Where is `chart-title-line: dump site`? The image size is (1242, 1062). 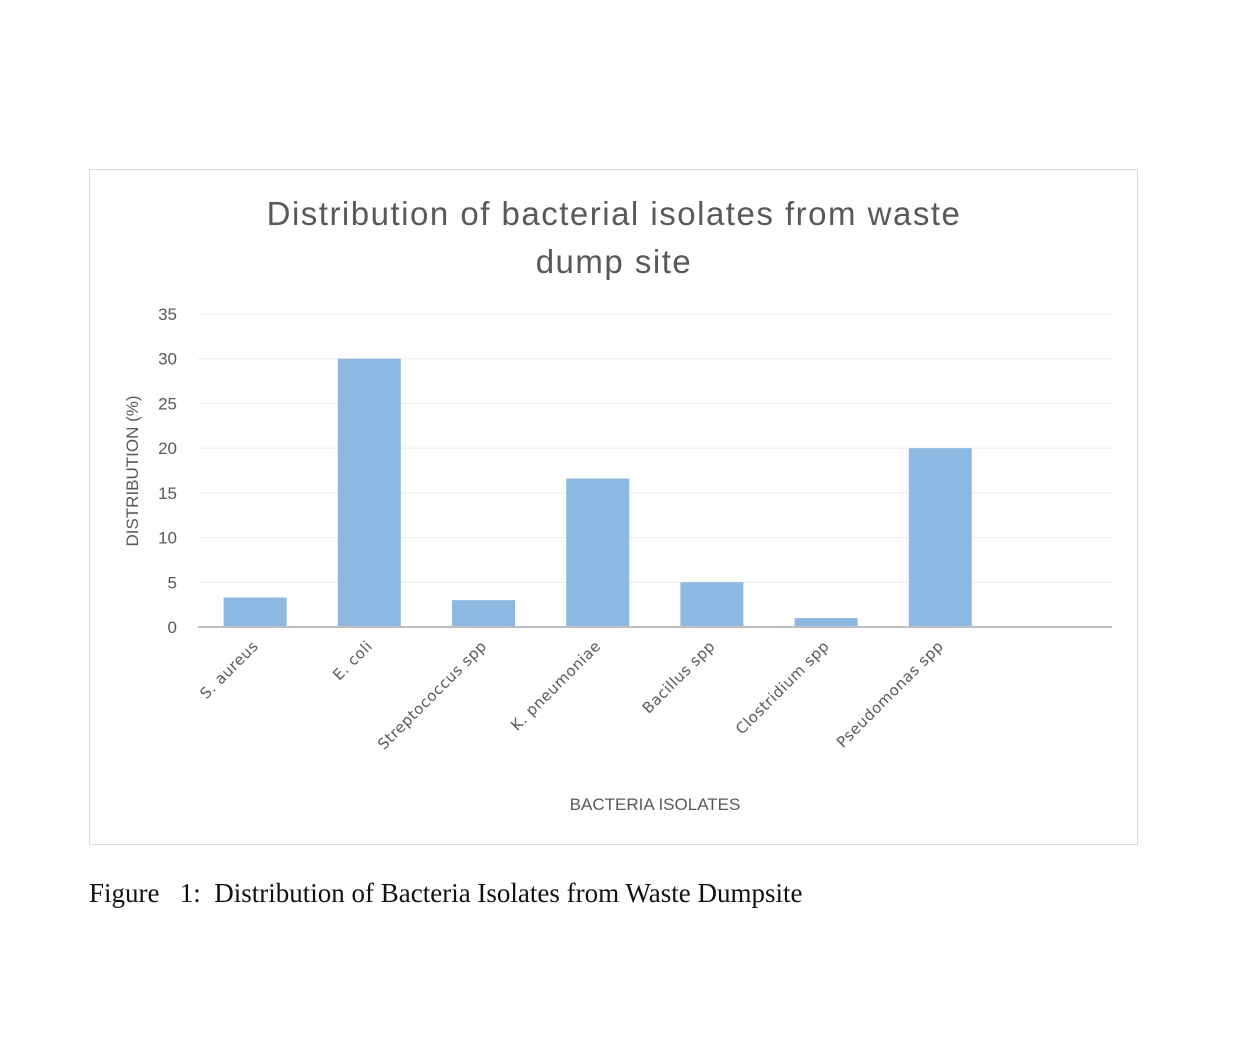 chart-title-line: dump site is located at coordinates (614, 261).